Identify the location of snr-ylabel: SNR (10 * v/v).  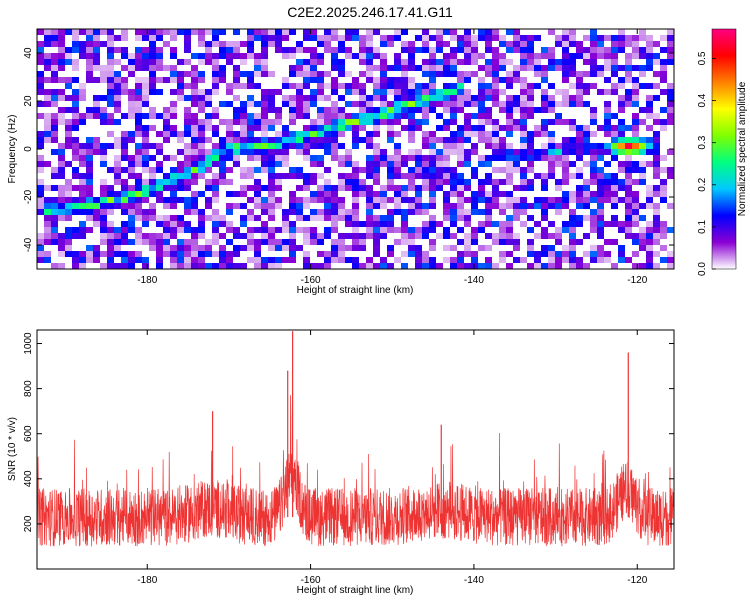
(12, 449).